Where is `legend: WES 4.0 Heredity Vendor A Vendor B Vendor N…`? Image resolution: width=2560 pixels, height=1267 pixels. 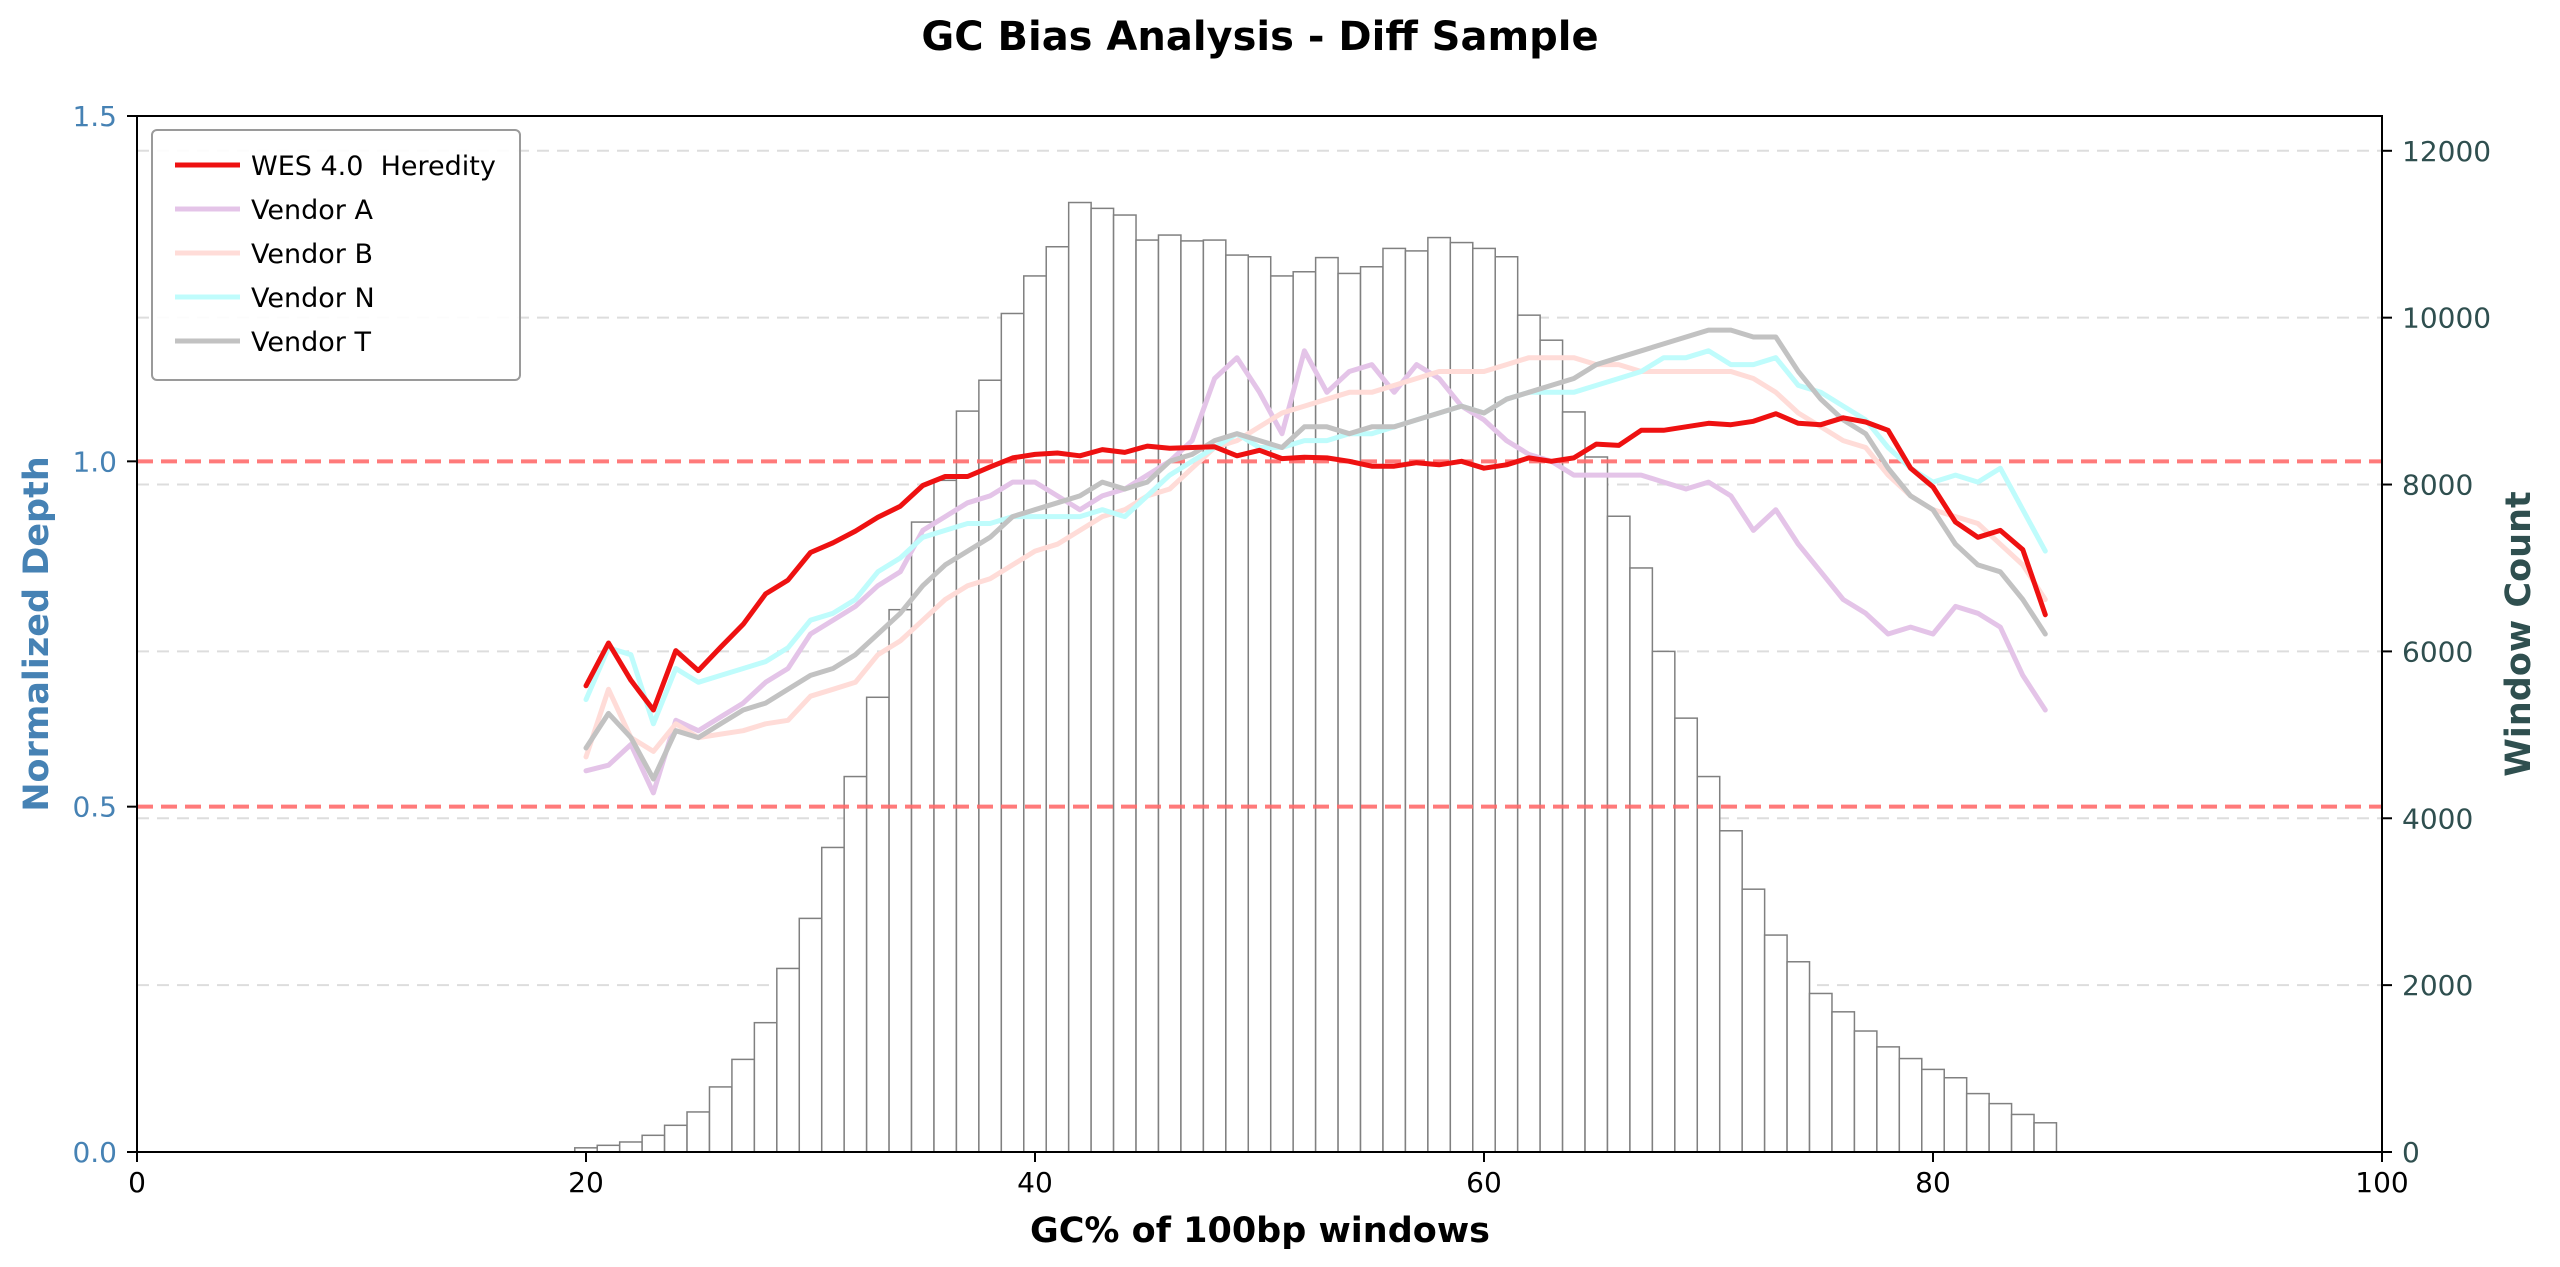 legend: WES 4.0 Heredity Vendor A Vendor B Vendor N… is located at coordinates (336, 255).